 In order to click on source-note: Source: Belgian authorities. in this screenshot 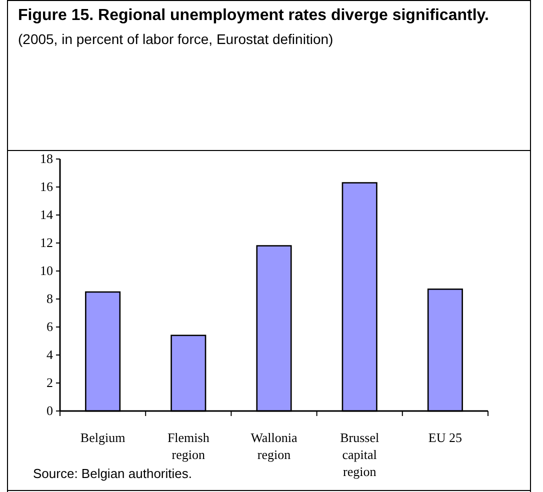, I will do `click(112, 473)`.